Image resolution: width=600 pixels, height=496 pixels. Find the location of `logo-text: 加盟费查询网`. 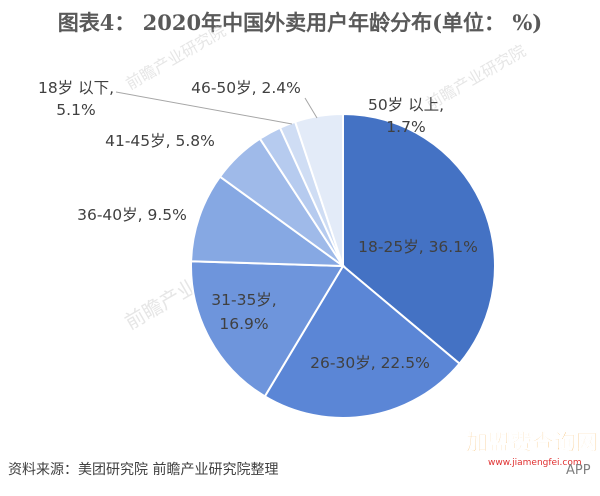

logo-text: 加盟费查询网 is located at coordinates (531, 443).